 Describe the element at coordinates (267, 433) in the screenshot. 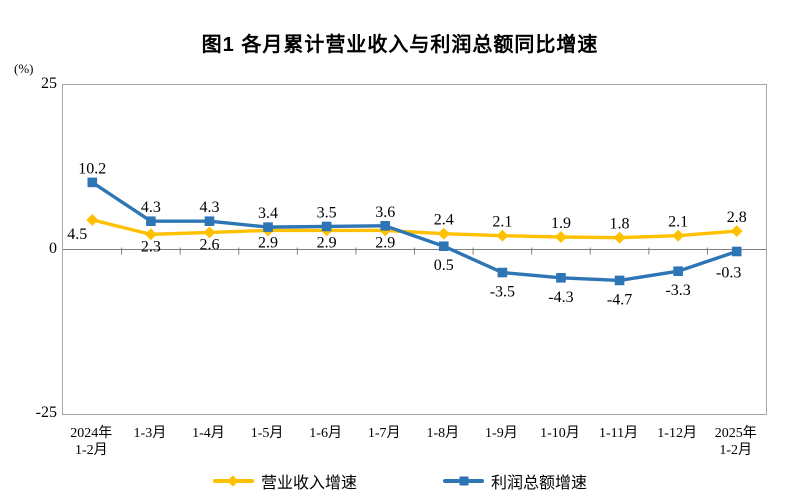

I see `x-axis-label: 1-5月` at that location.